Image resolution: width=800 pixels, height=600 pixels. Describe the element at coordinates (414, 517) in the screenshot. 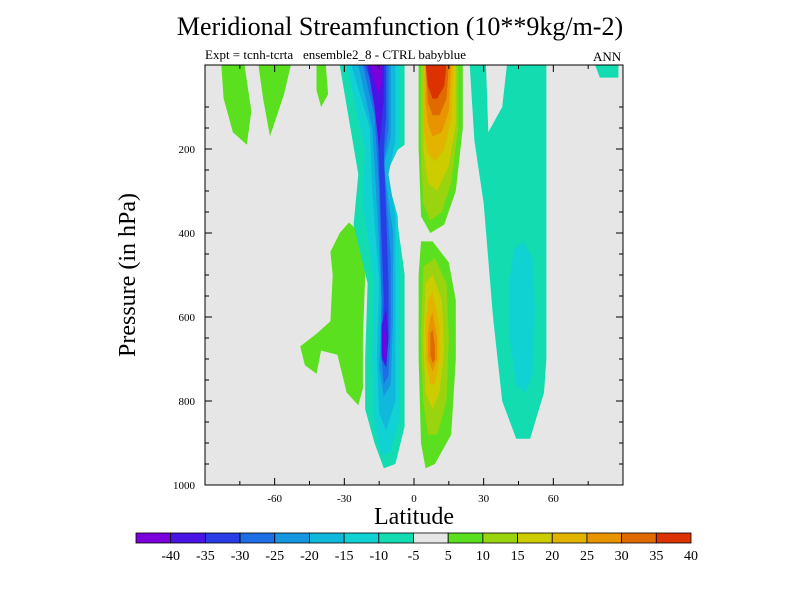

I see `x-axis-title: Latitude` at that location.